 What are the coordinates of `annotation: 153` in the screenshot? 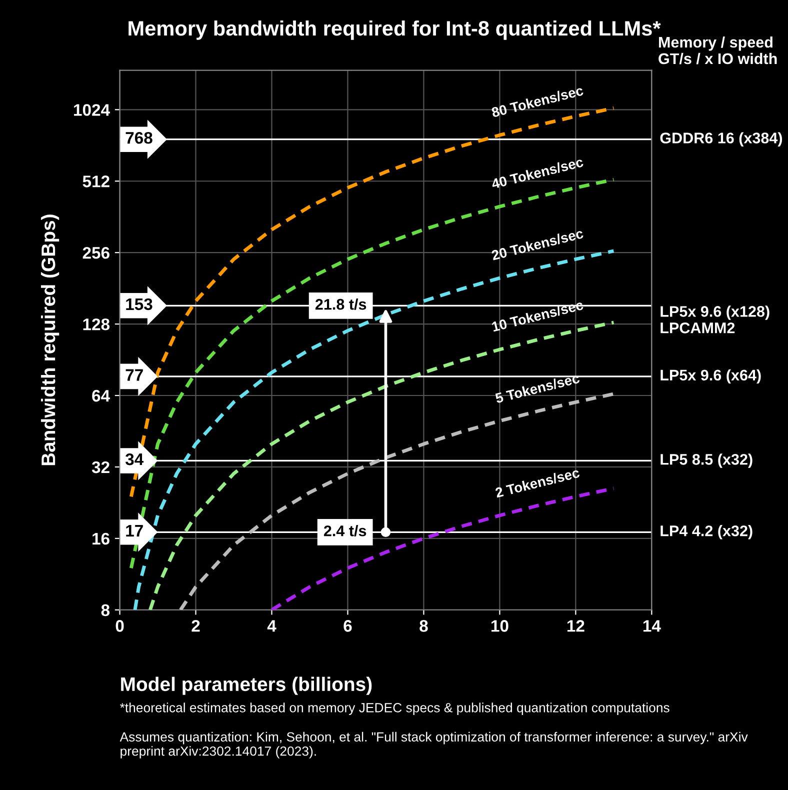 It's located at (139, 304).